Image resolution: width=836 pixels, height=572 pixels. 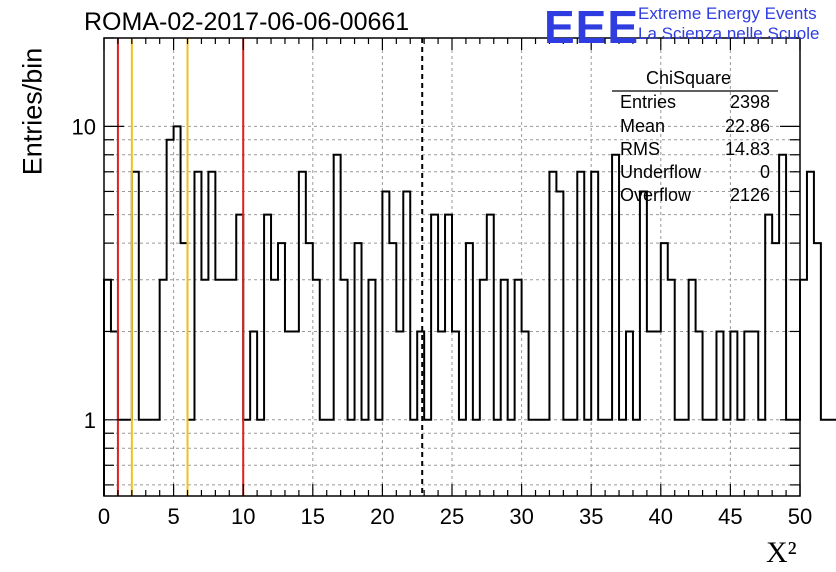 I want to click on stat-overflow-value: 2126, so click(x=749, y=195).